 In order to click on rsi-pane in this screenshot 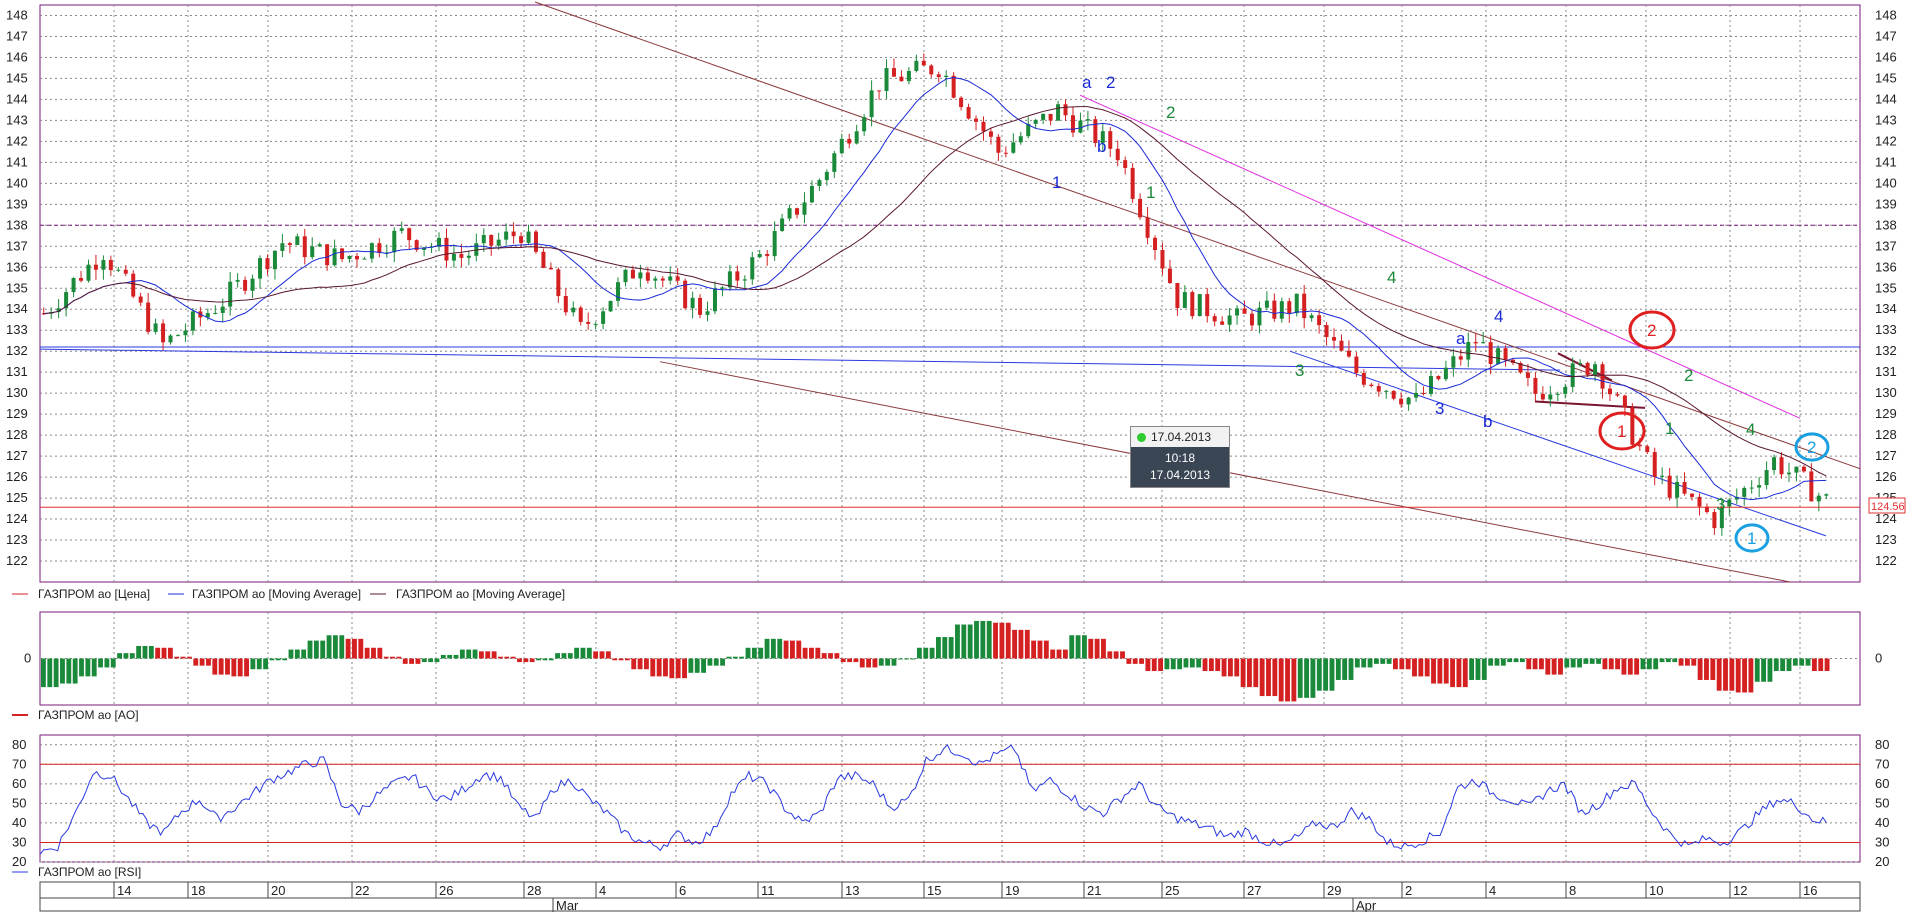, I will do `click(949, 799)`.